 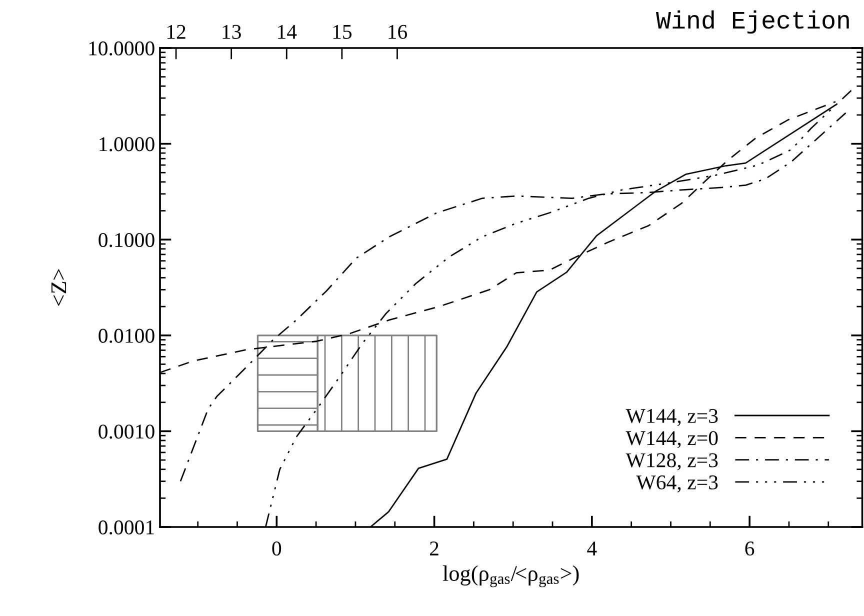 I want to click on y-tick-label: 0.0010, so click(x=126, y=431).